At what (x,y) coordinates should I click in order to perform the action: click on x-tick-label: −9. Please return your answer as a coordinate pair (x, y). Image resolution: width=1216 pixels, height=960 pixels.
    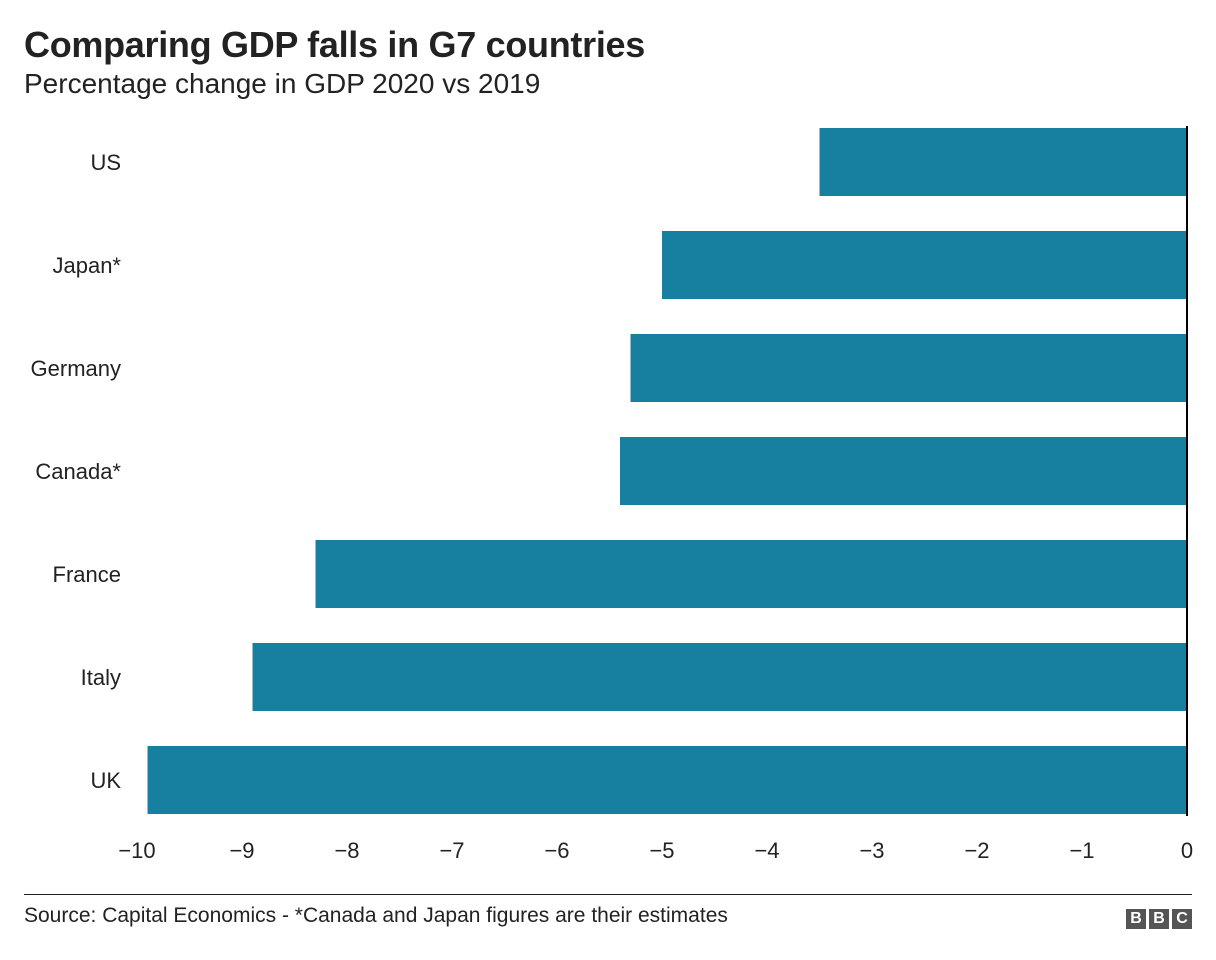
    Looking at the image, I should click on (241, 850).